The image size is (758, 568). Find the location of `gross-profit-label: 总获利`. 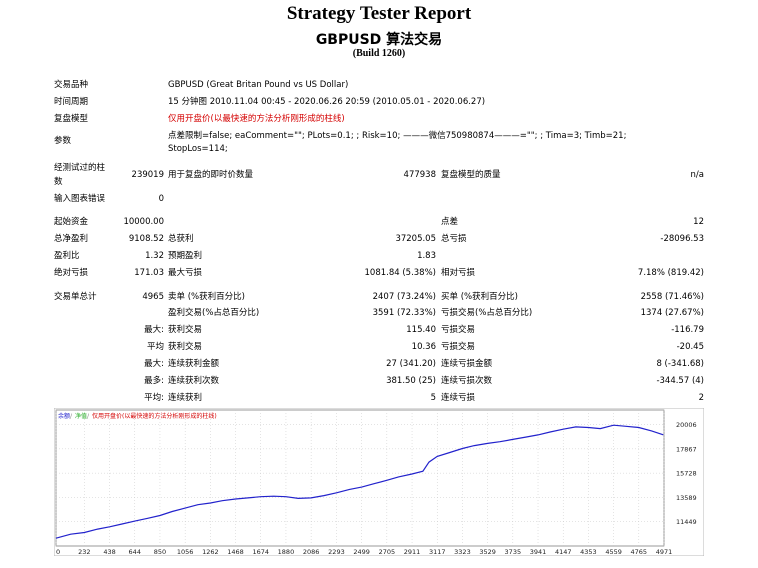

gross-profit-label: 总获利 is located at coordinates (181, 239).